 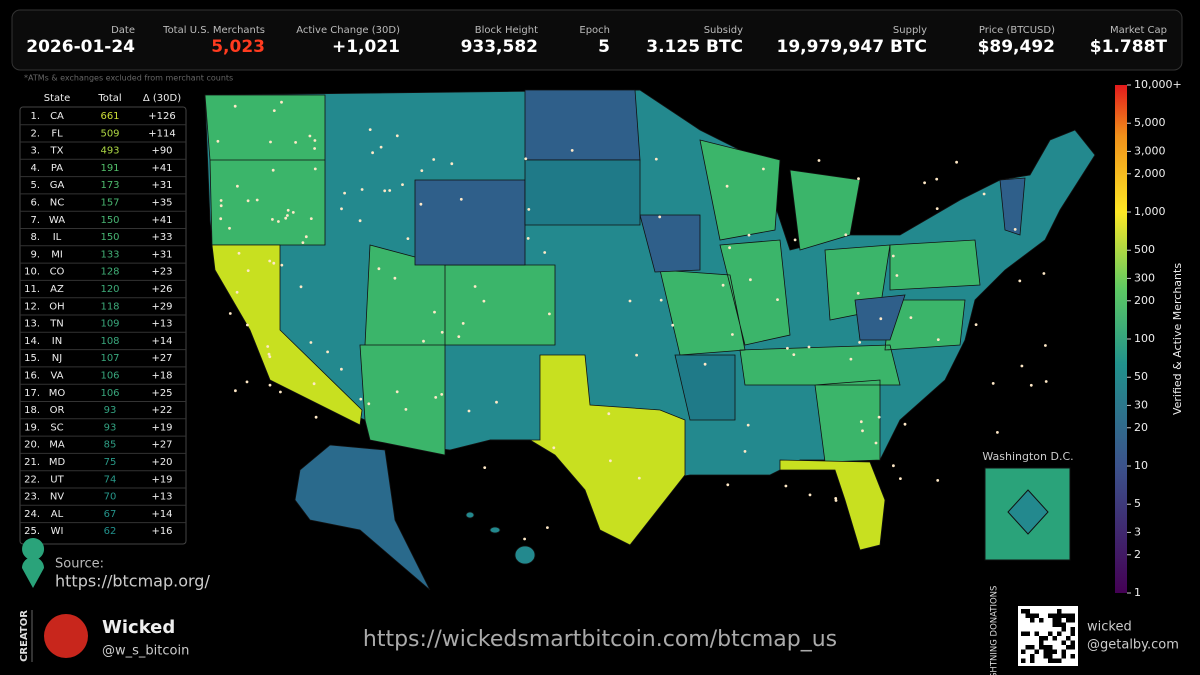 I want to click on delta: +29, so click(x=161, y=306).